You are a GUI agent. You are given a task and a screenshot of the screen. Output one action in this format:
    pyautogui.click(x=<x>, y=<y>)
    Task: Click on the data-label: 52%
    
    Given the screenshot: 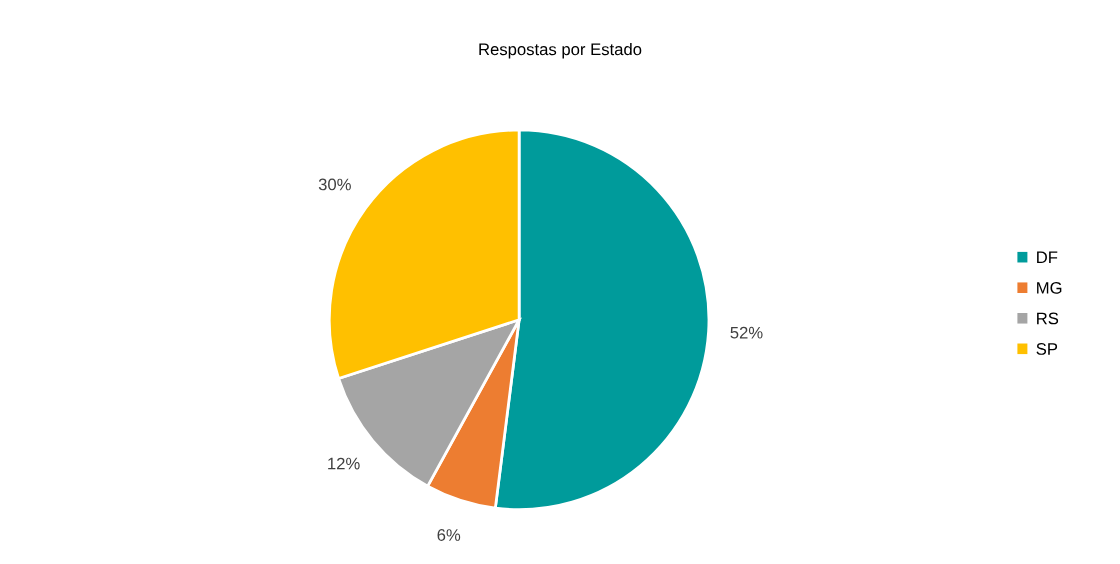 What is the action you would take?
    pyautogui.click(x=746, y=332)
    